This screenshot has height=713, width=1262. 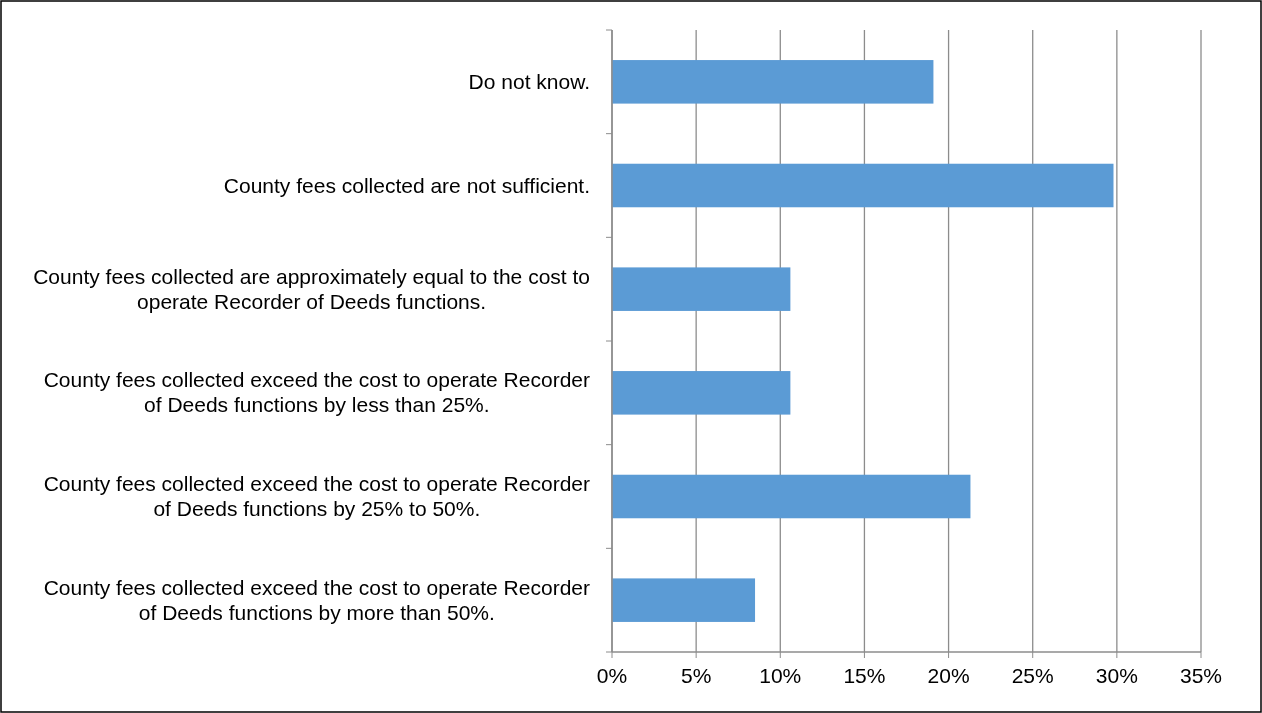 I want to click on y-tick-label: County fees collected are approximately equal to the cost to operate Recorder of Deeds functions., so click(x=312, y=288).